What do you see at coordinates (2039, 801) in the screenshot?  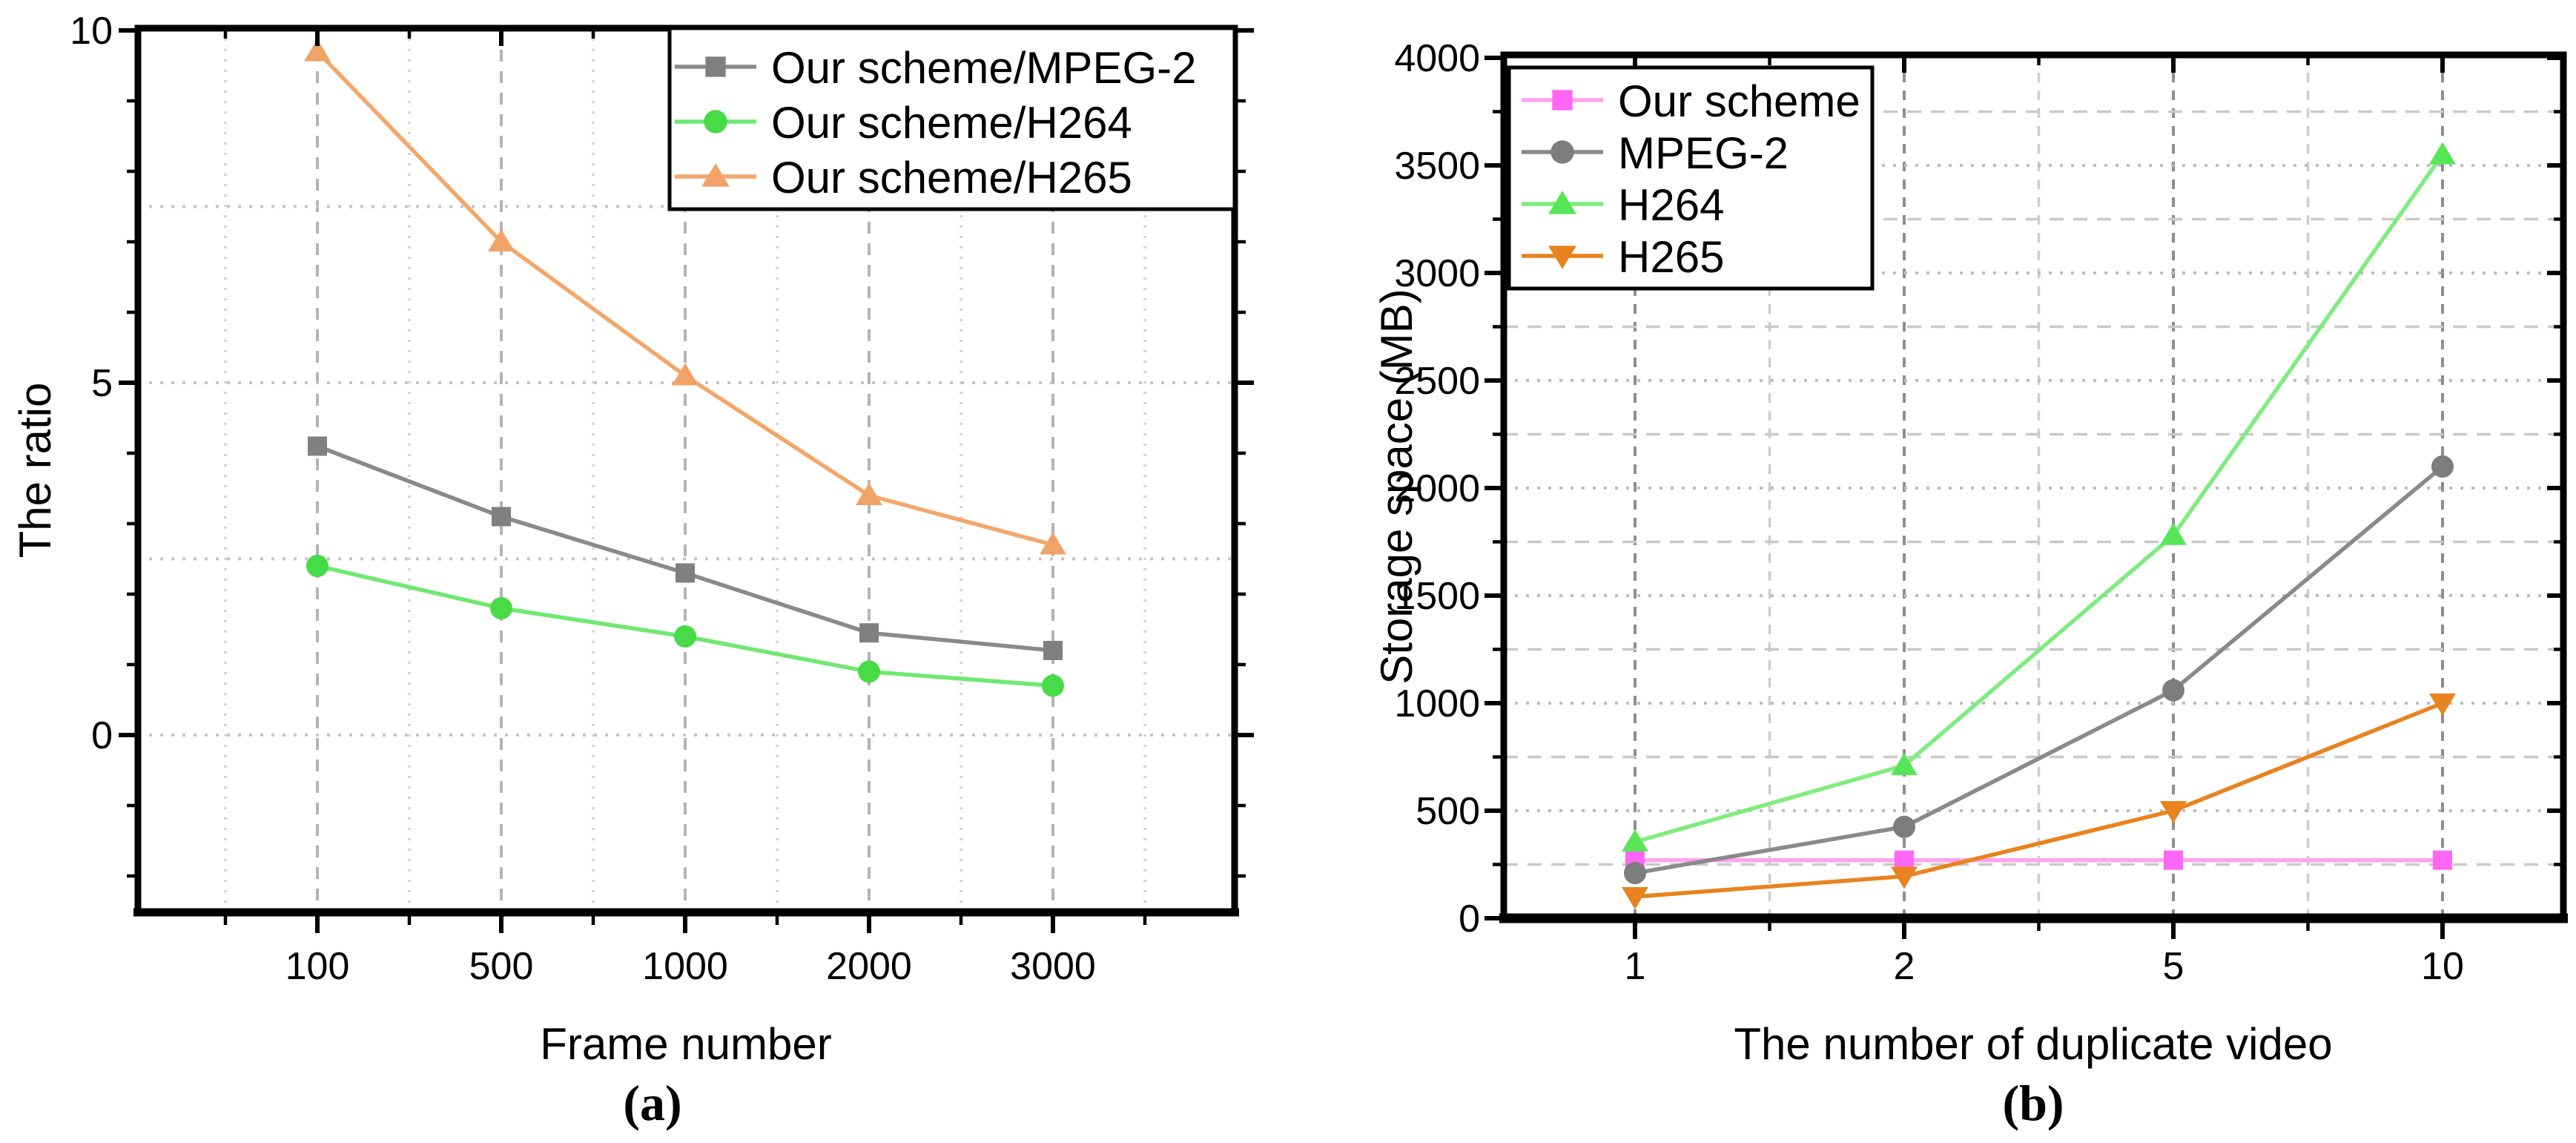 I see `series-h265` at bounding box center [2039, 801].